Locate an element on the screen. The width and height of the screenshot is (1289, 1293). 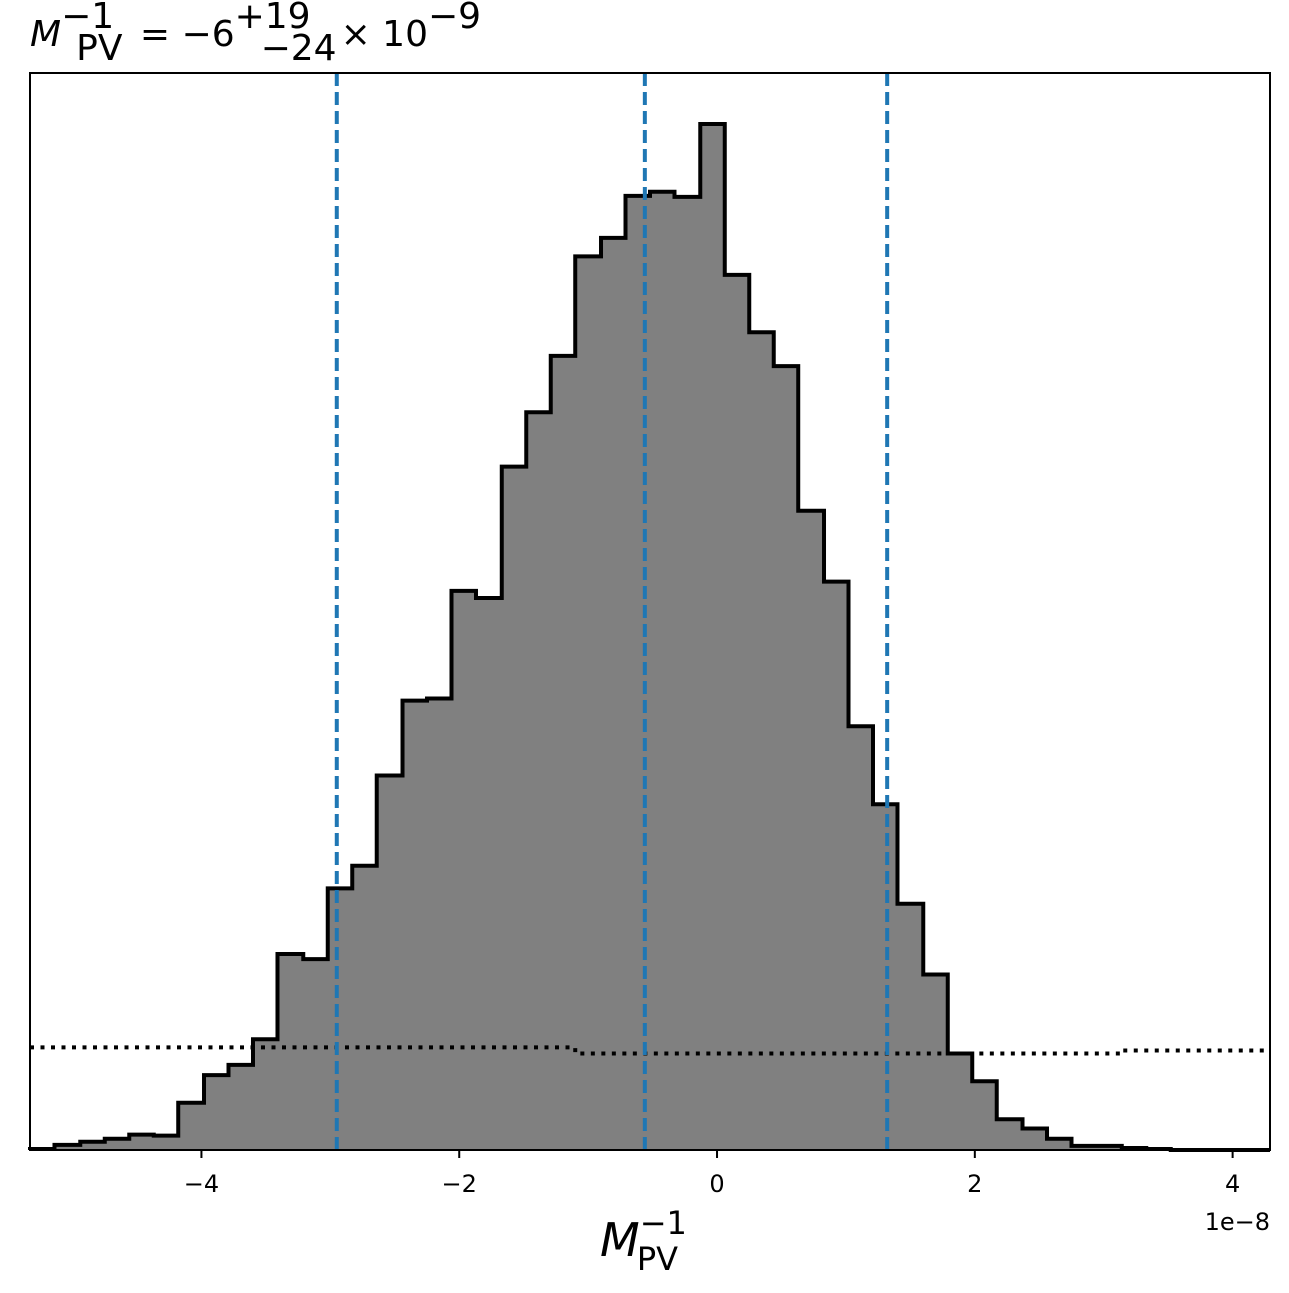
x-tick-label: 2 is located at coordinates (974, 1184).